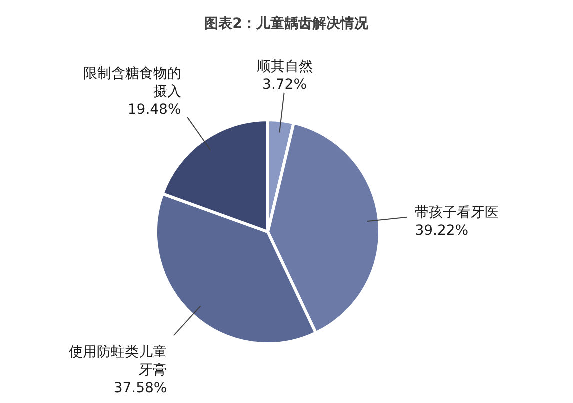 The width and height of the screenshot is (573, 403). I want to click on title: 图表2：儿童龋齿解决情况, so click(286, 24).